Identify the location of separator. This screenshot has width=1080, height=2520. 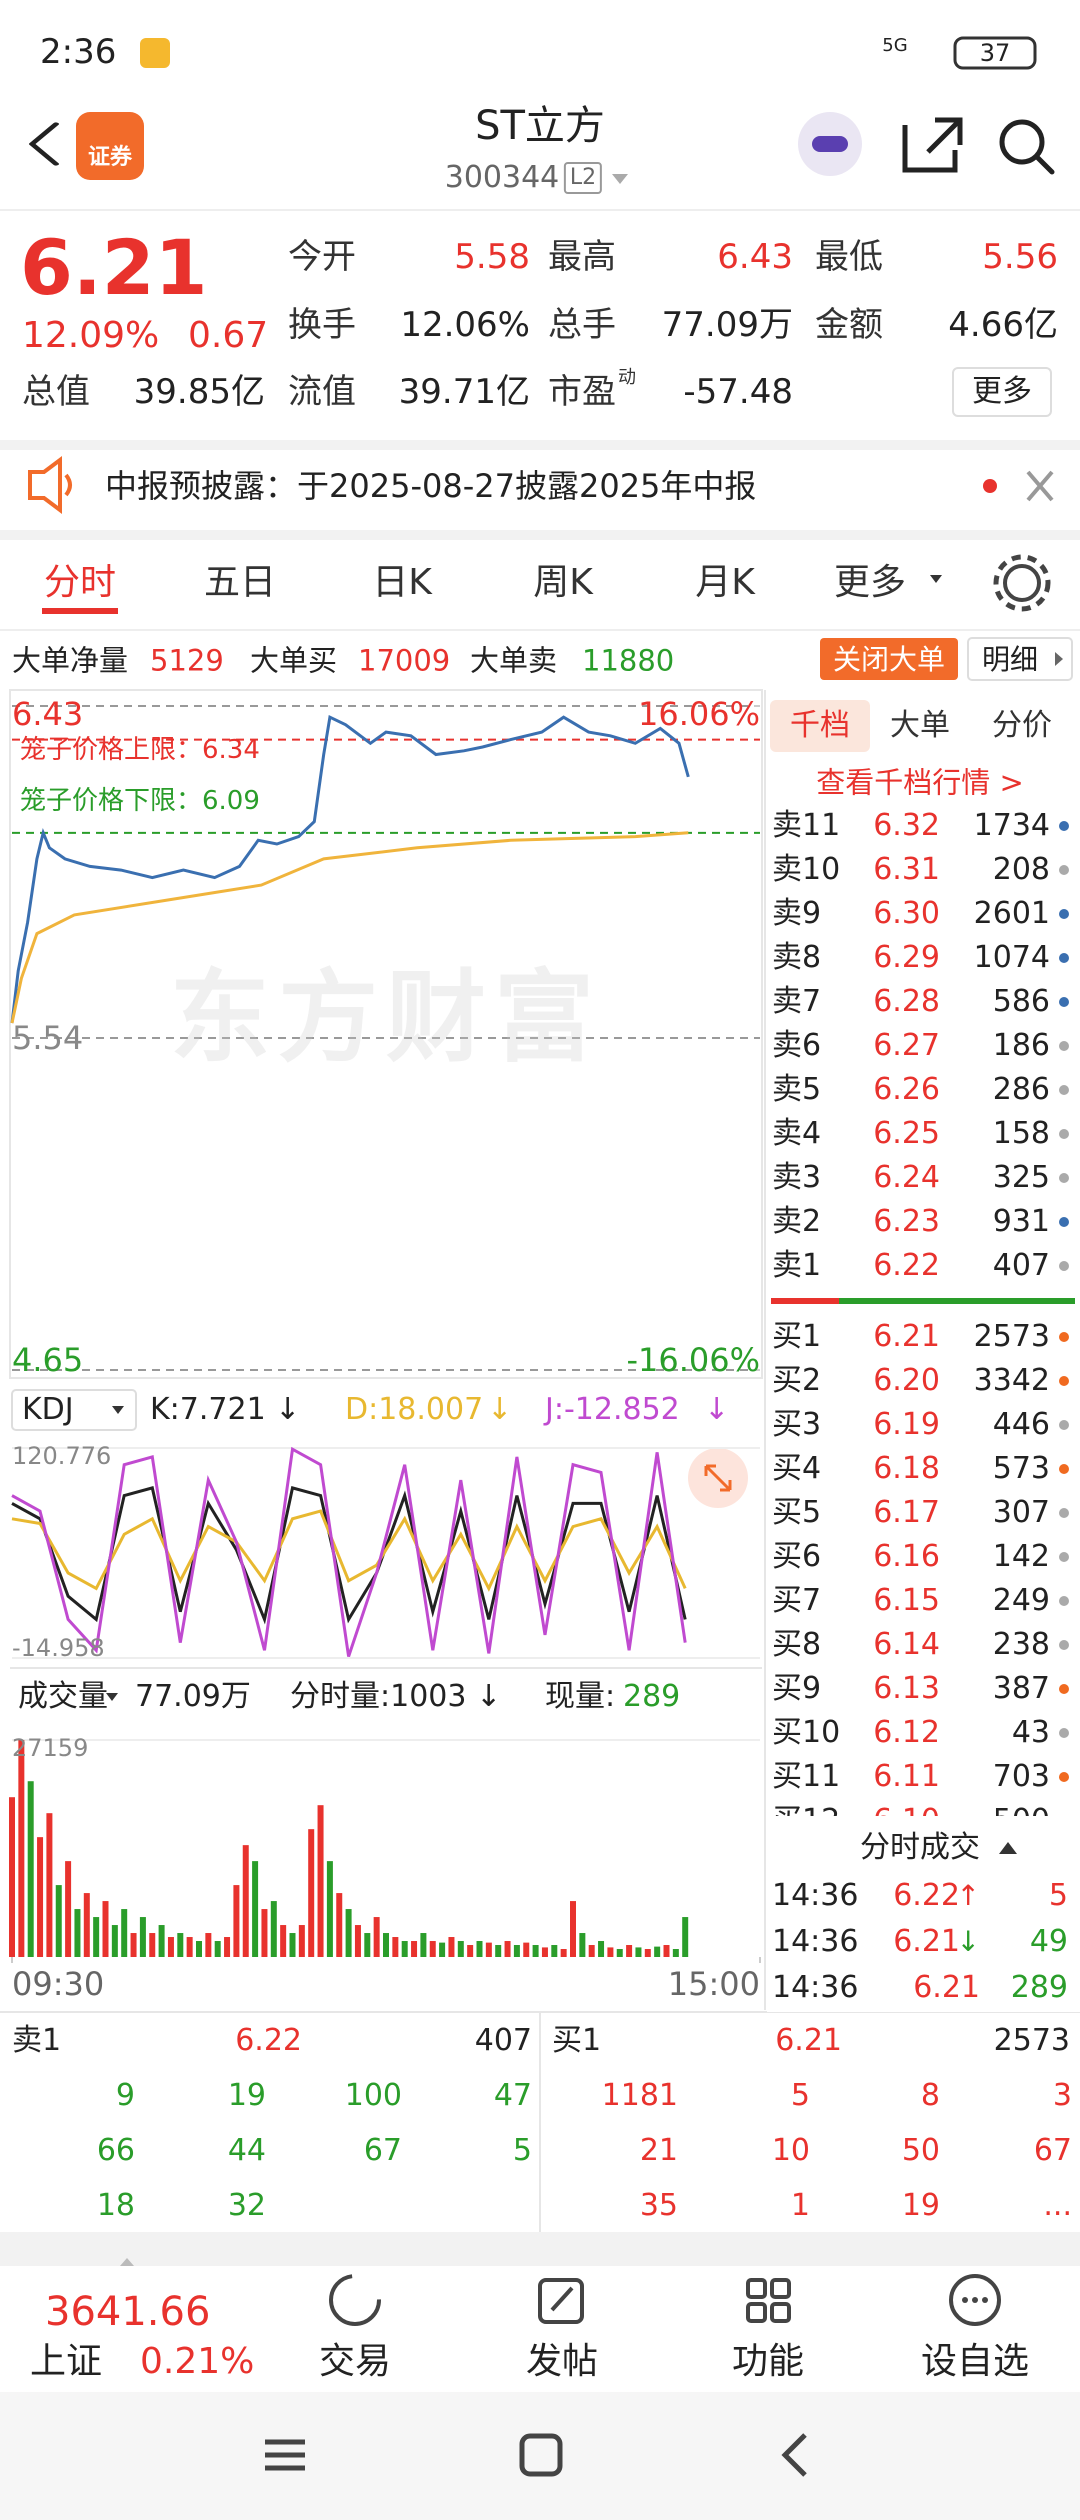
(540, 445).